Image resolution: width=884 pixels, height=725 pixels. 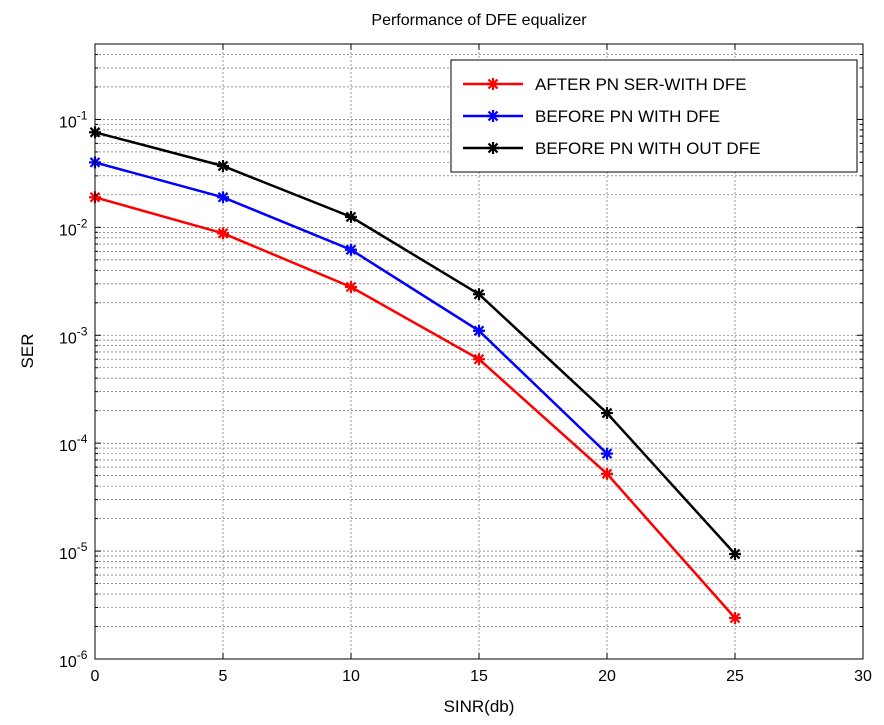 I want to click on x-tick-label: 15, so click(x=479, y=676).